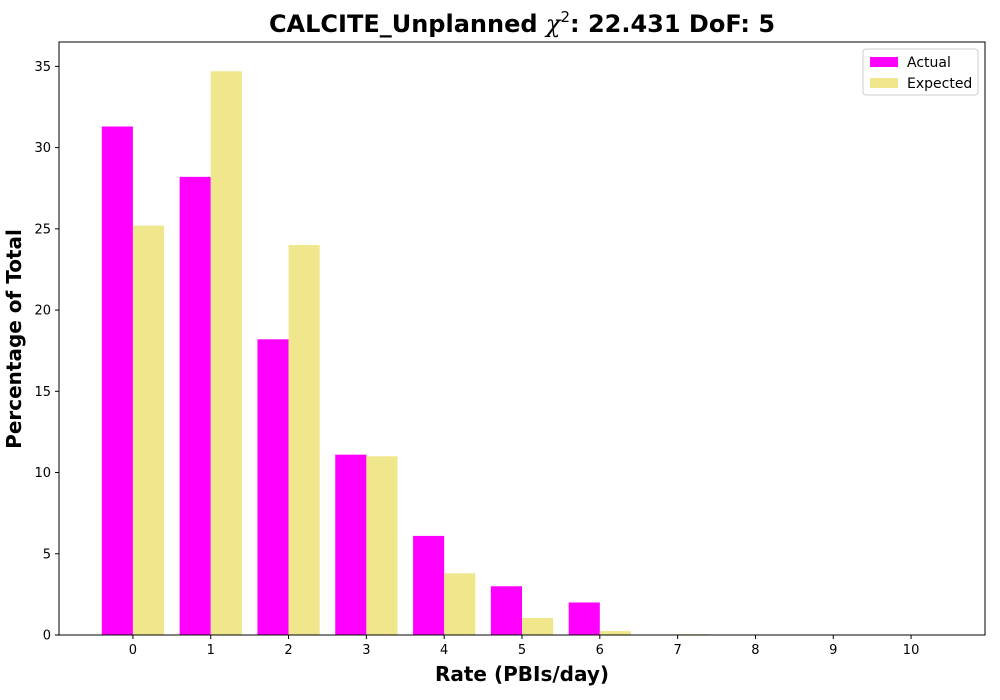 Image resolution: width=1000 pixels, height=700 pixels. What do you see at coordinates (553, 24) in the screenshot?
I see `chart-title-chi: χ` at bounding box center [553, 24].